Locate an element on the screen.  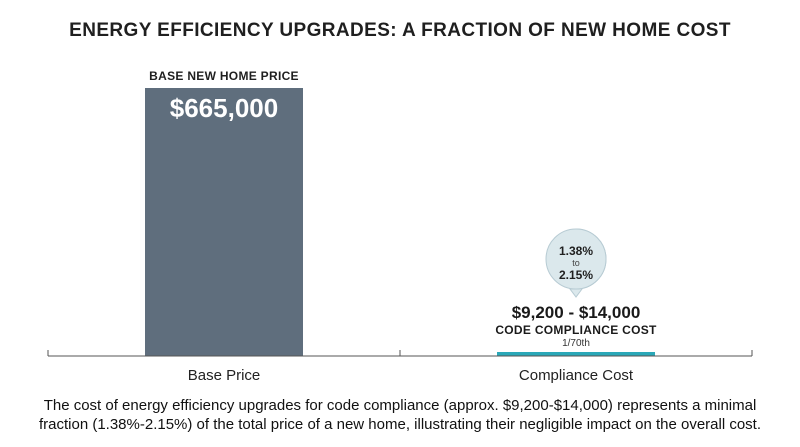
bar-base-price is located at coordinates (224, 222).